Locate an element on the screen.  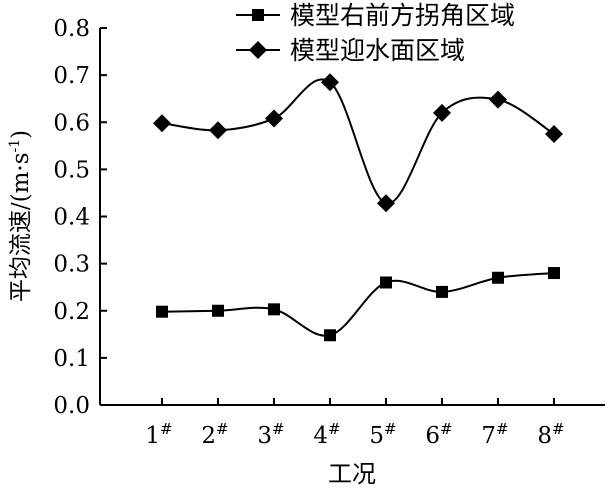
y-title-suffix: ) is located at coordinates (21, 134).